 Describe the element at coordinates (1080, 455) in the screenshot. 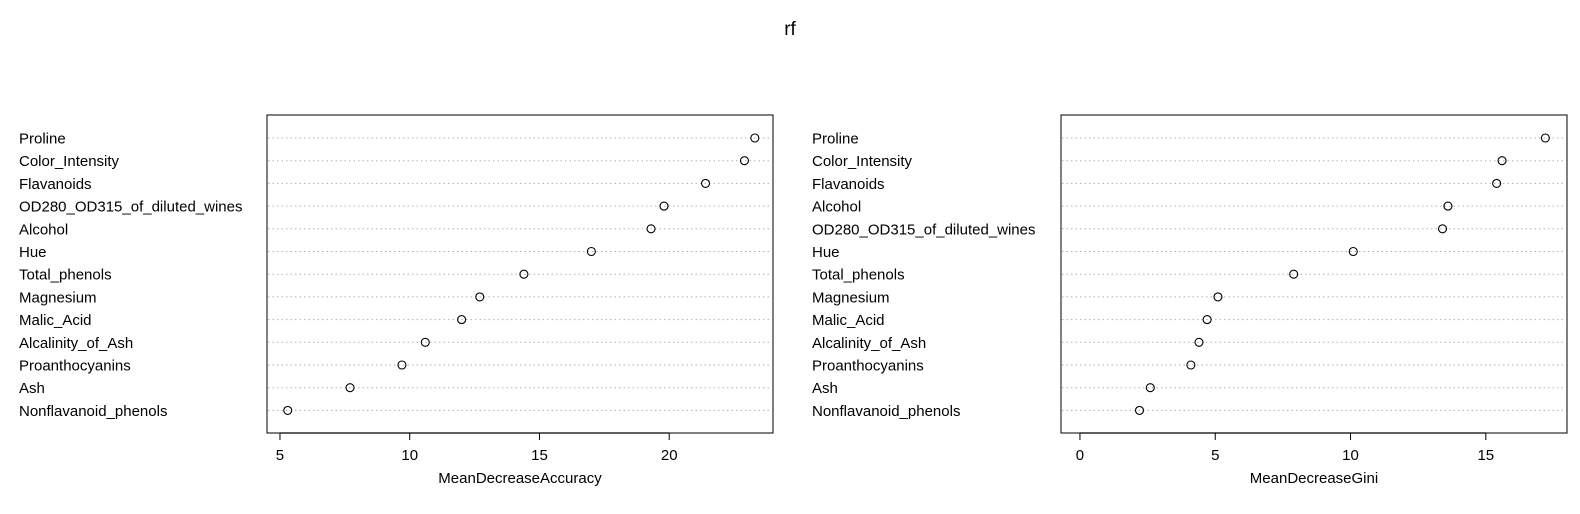

I see `x-tick-label: 0` at that location.